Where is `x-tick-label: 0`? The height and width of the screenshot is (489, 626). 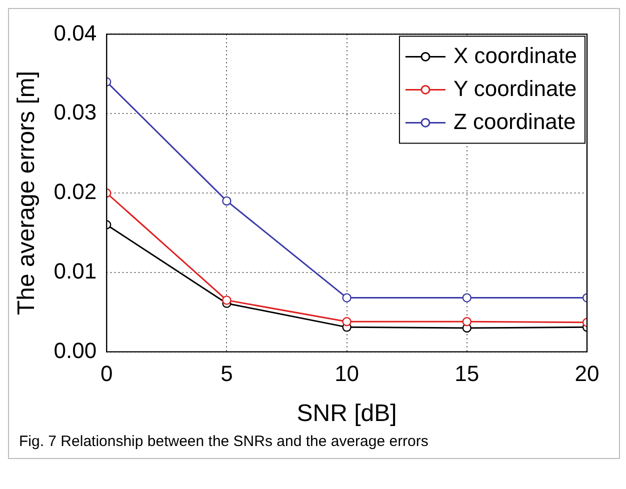 x-tick-label: 0 is located at coordinates (106, 373).